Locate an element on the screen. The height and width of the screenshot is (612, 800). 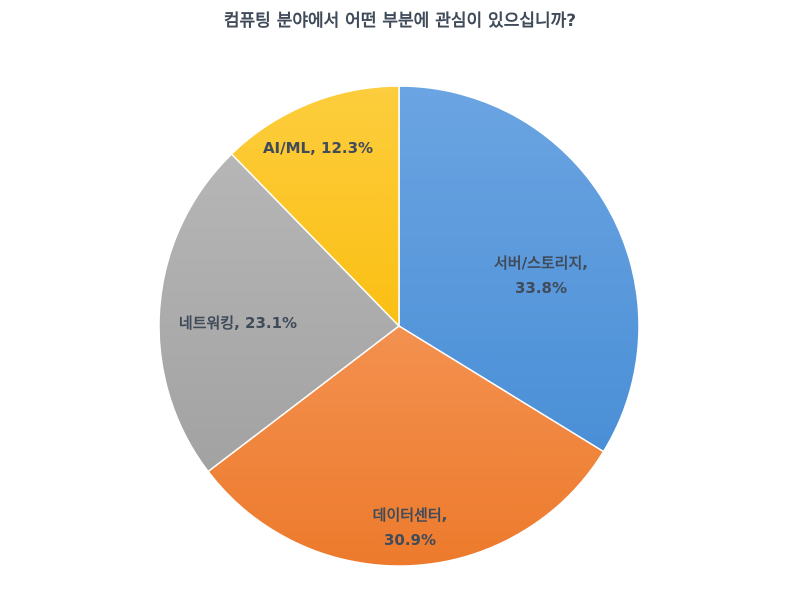
pie-slice-ai-ml is located at coordinates (315, 206).